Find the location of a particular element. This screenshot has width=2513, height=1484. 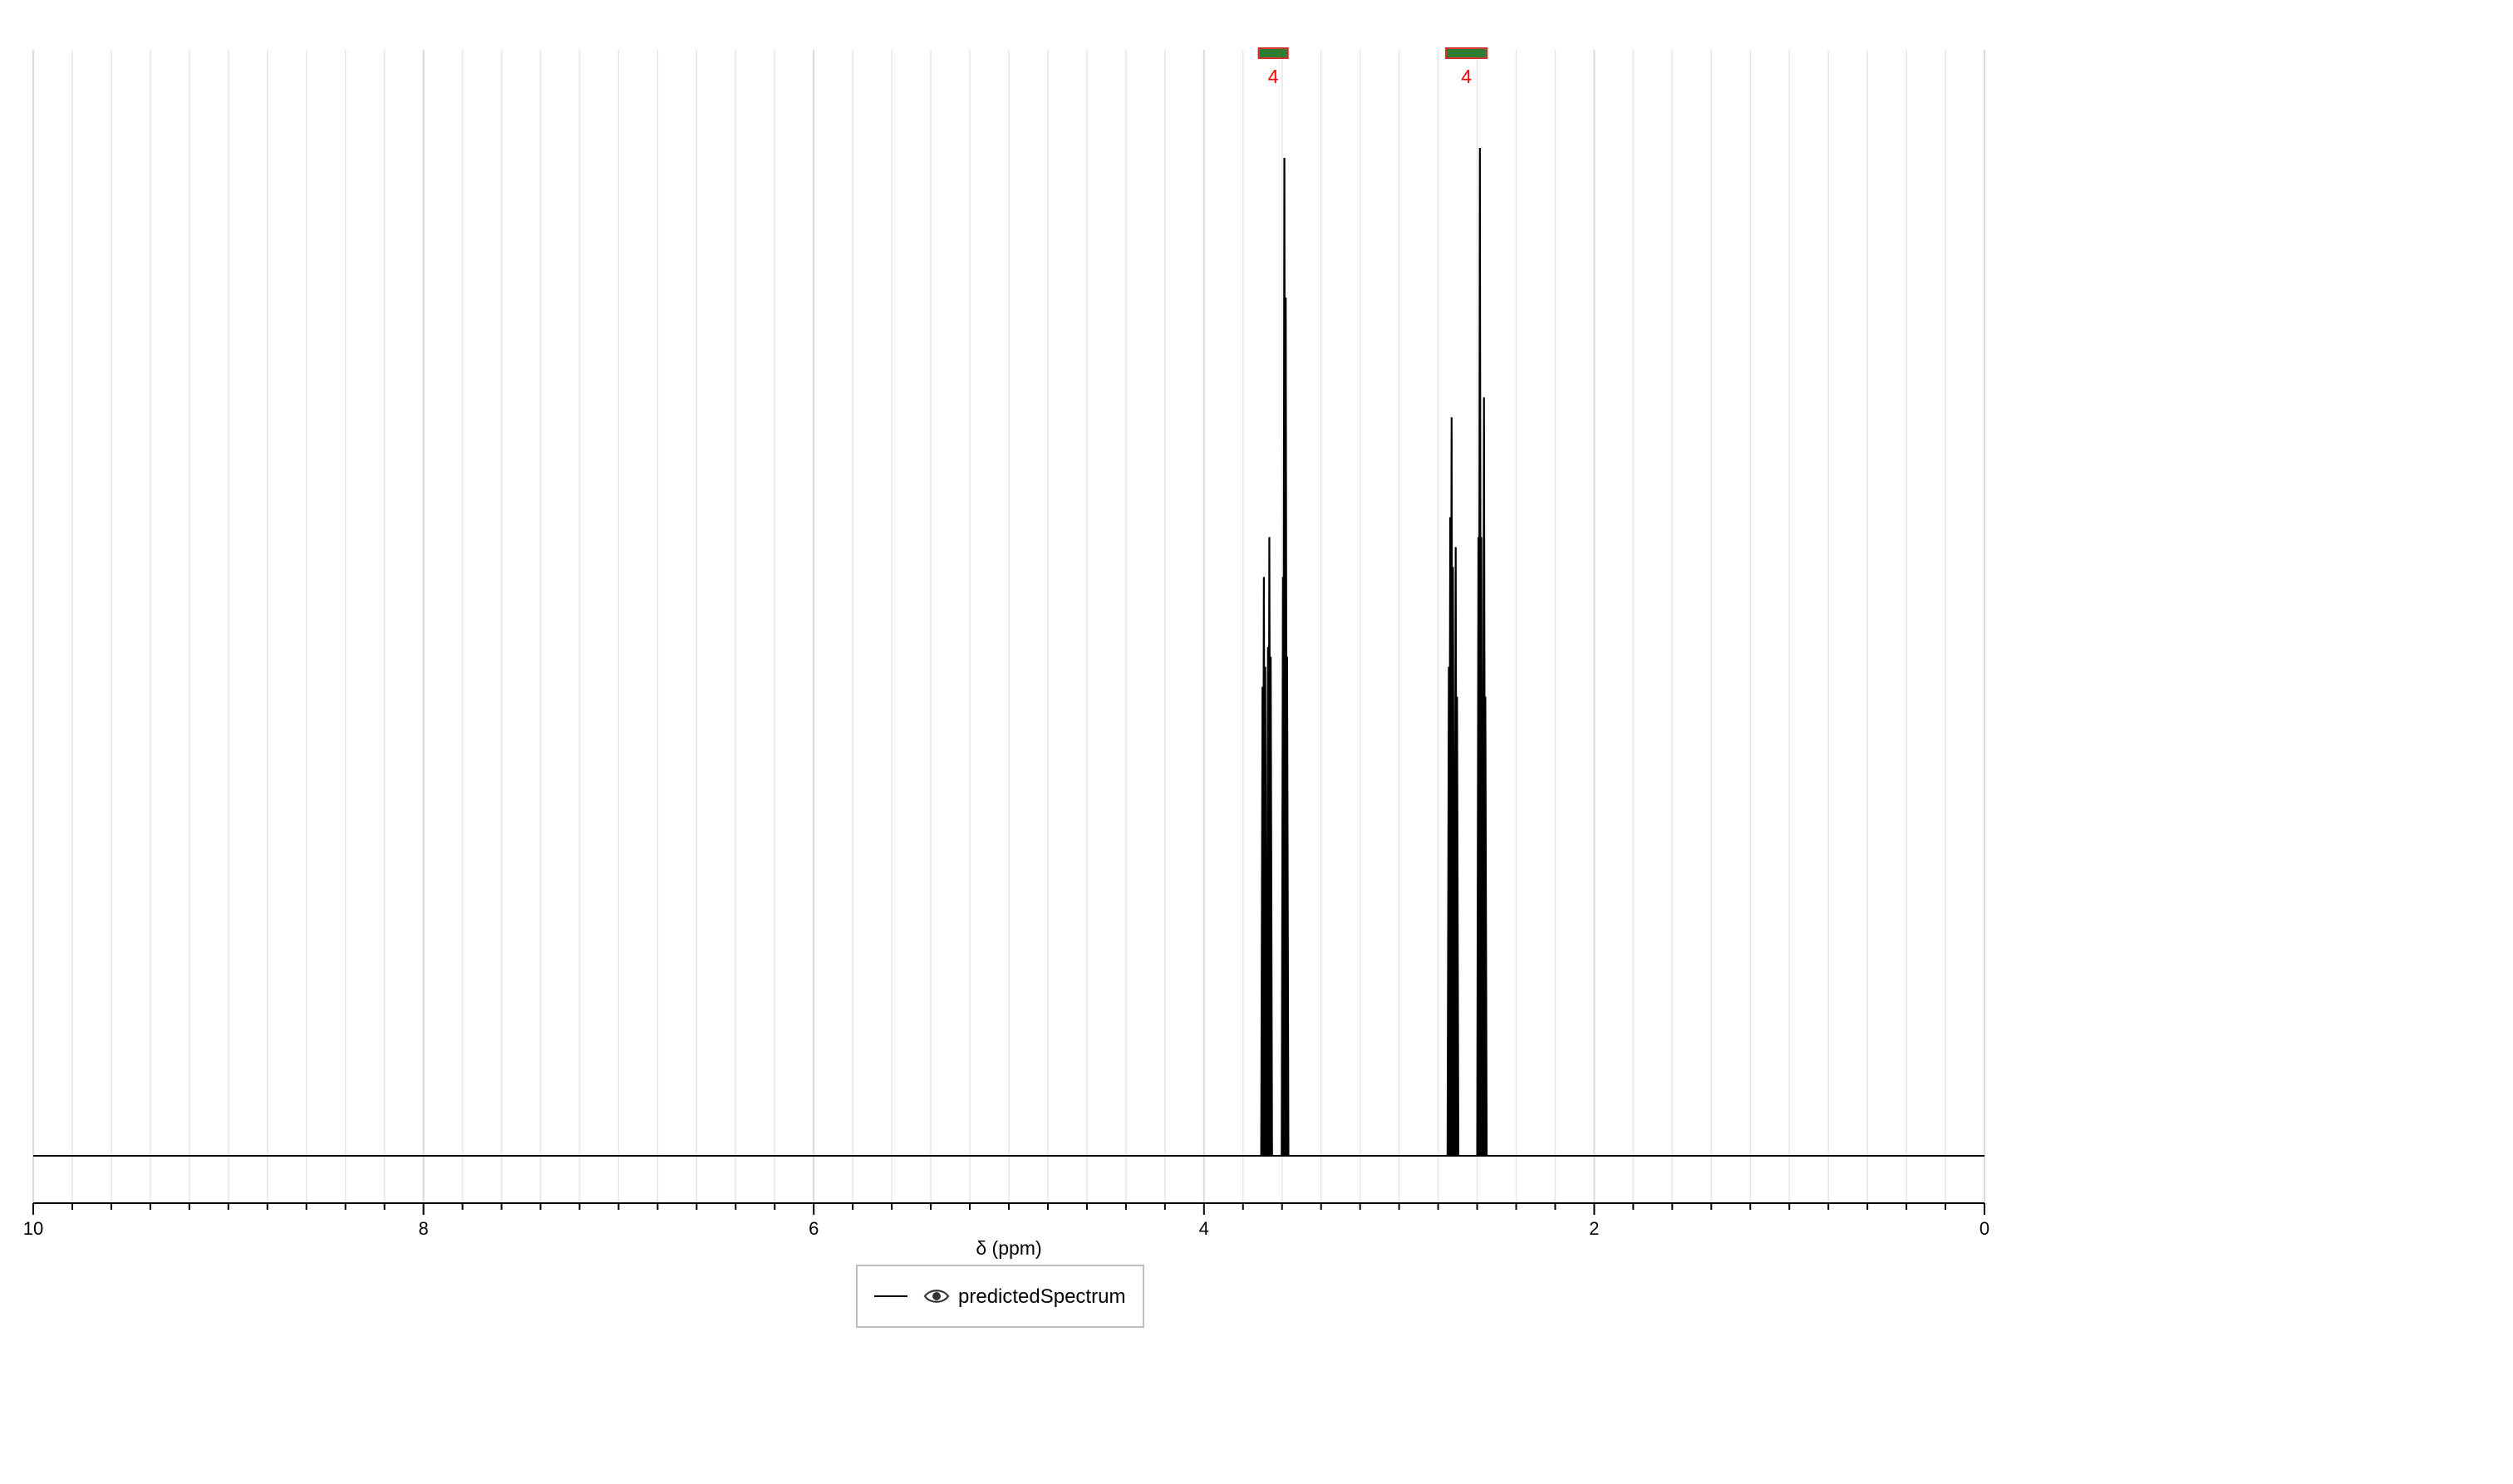

x-axis-label: δ (ppm) is located at coordinates (1008, 1248).